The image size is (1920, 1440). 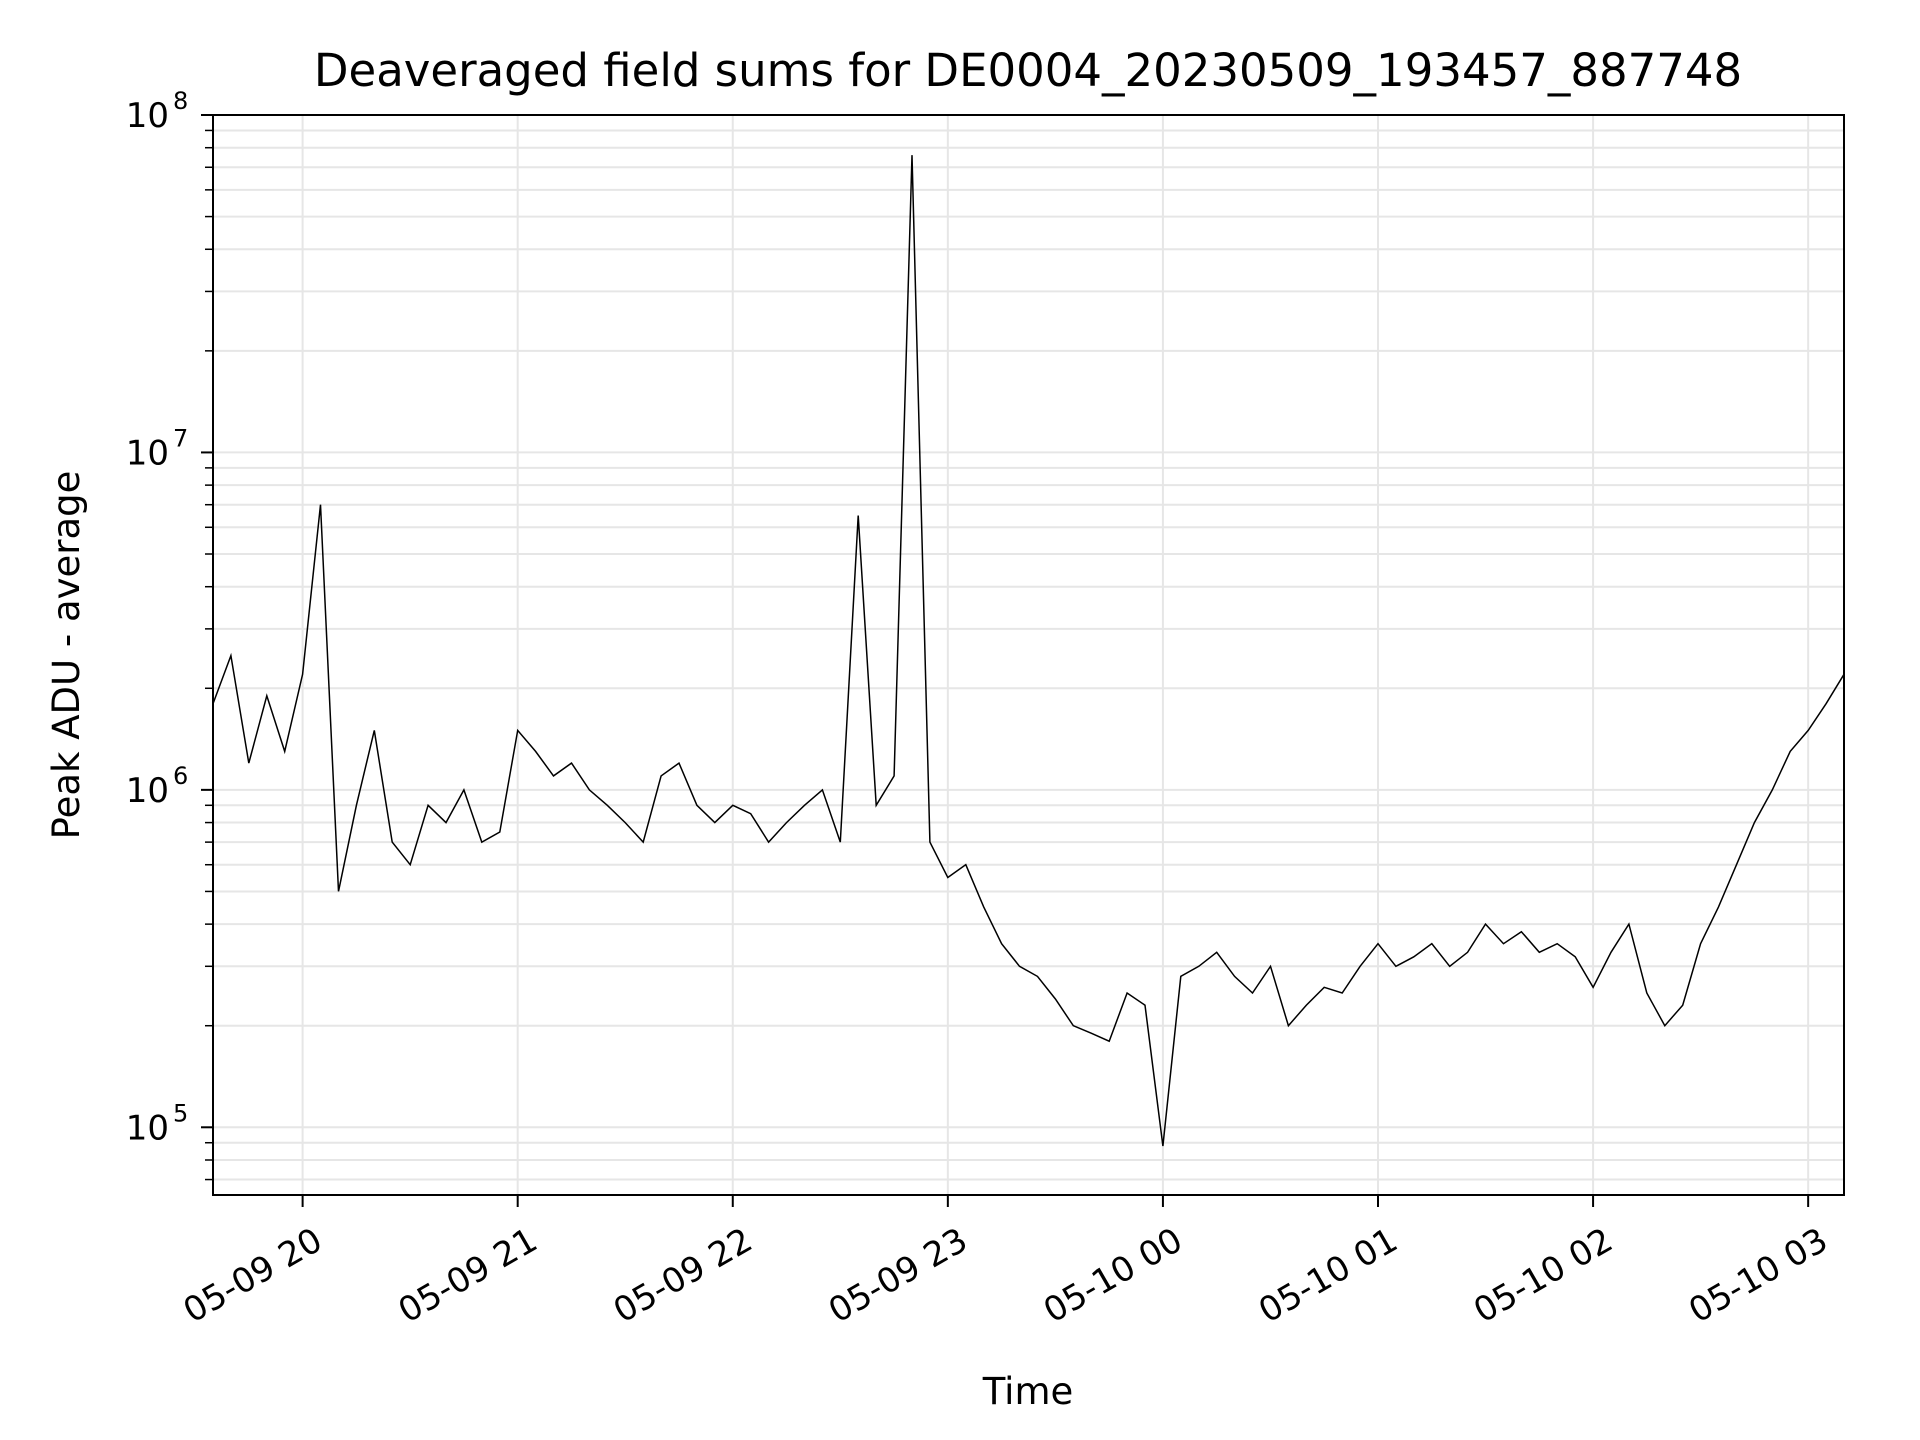 I want to click on y-tick-label-exponent: 6, so click(x=180, y=776).